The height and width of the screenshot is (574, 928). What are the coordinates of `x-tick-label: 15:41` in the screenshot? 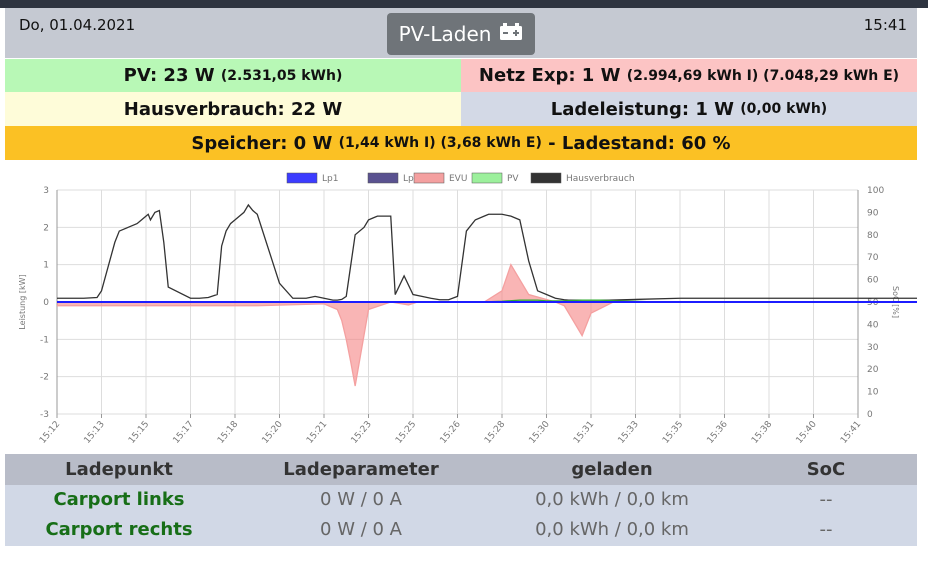 It's located at (851, 433).